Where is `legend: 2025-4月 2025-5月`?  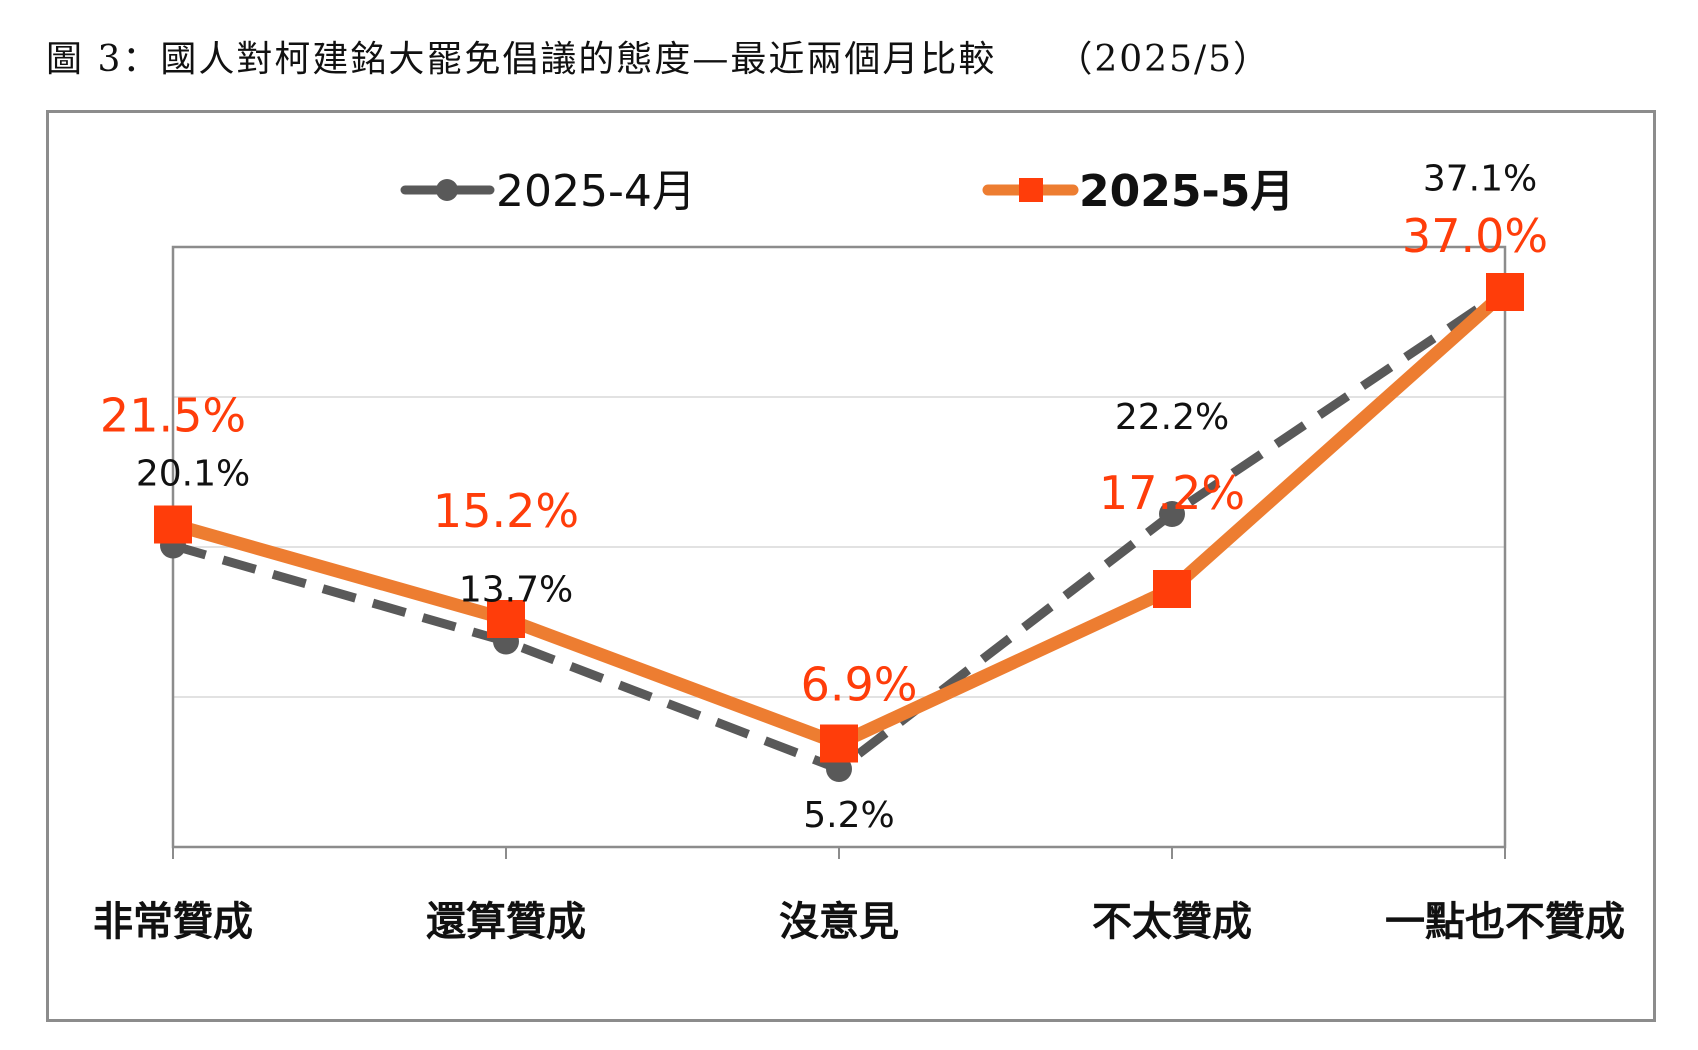 legend: 2025-4月 2025-5月 is located at coordinates (847, 191).